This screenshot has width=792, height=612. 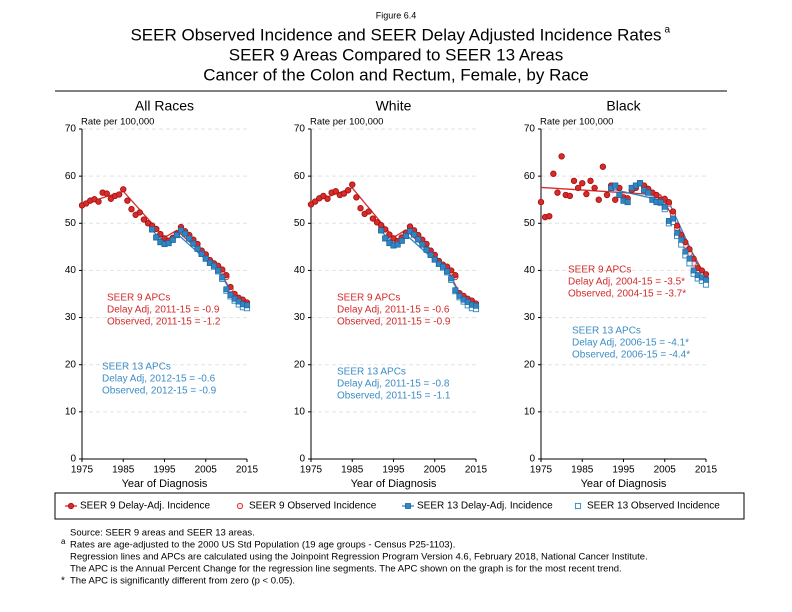 I want to click on legend-box, so click(x=399, y=506).